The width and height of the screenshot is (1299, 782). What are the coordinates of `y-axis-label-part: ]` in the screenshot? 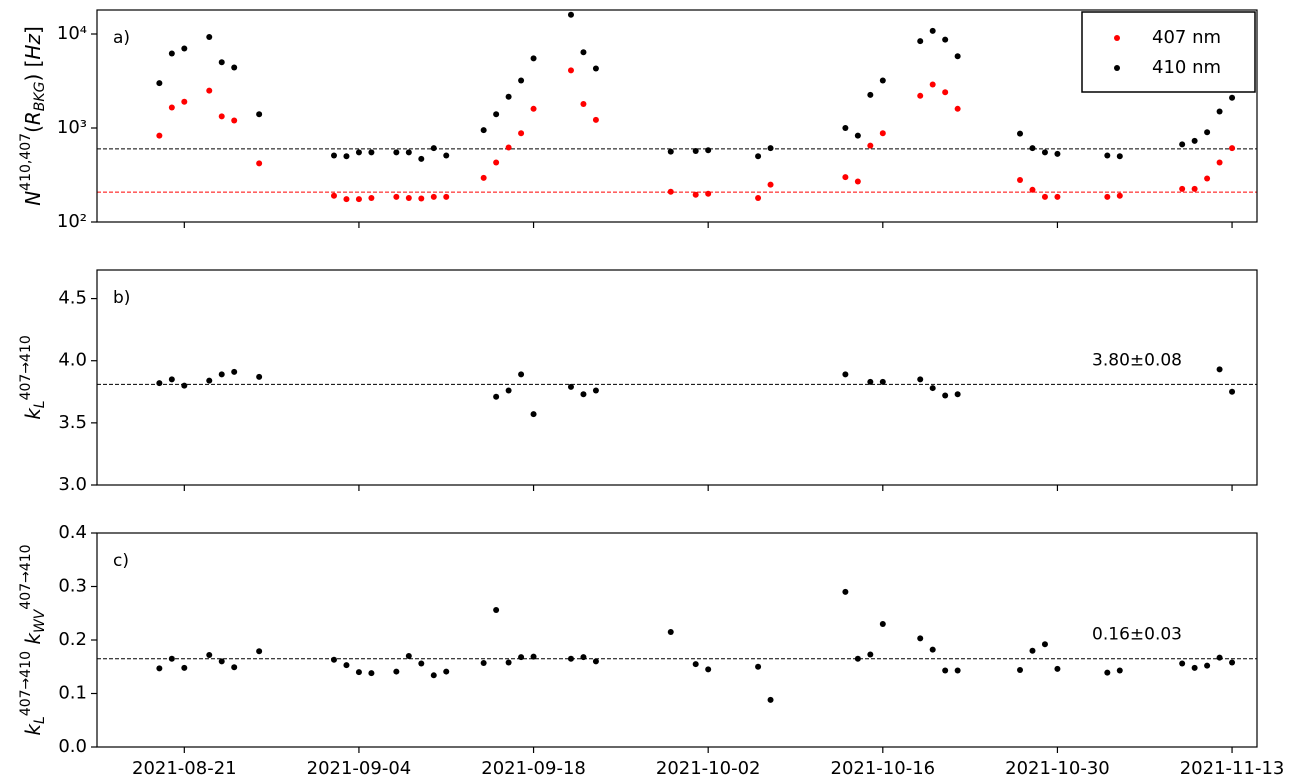 It's located at (33, 30).